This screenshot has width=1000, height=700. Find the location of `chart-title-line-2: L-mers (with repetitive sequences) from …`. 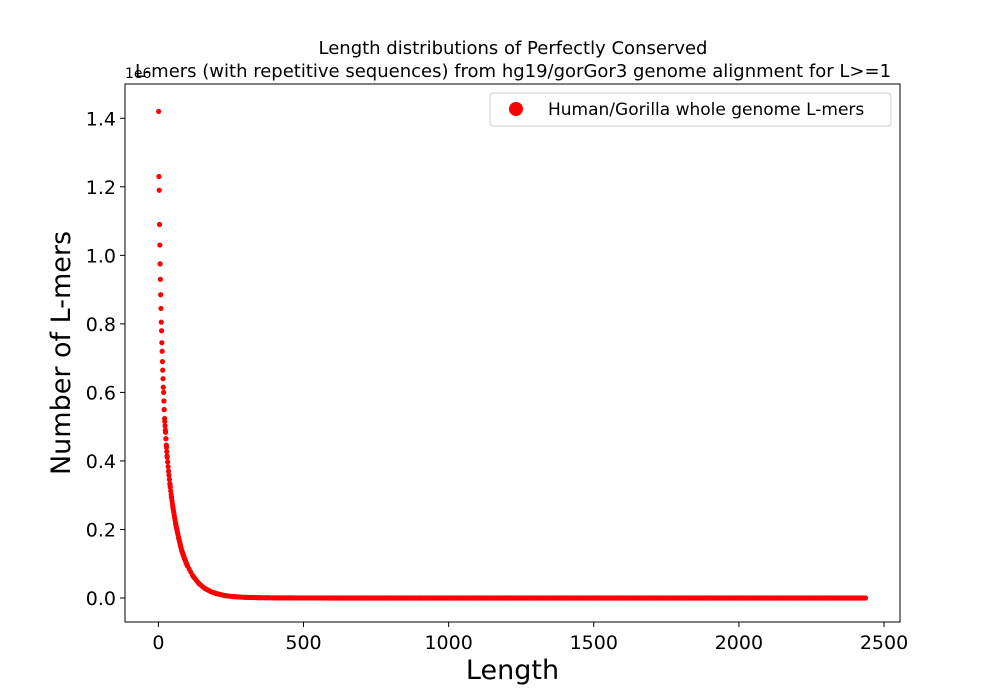

chart-title-line-2: L-mers (with repetitive sequences) from … is located at coordinates (513, 71).